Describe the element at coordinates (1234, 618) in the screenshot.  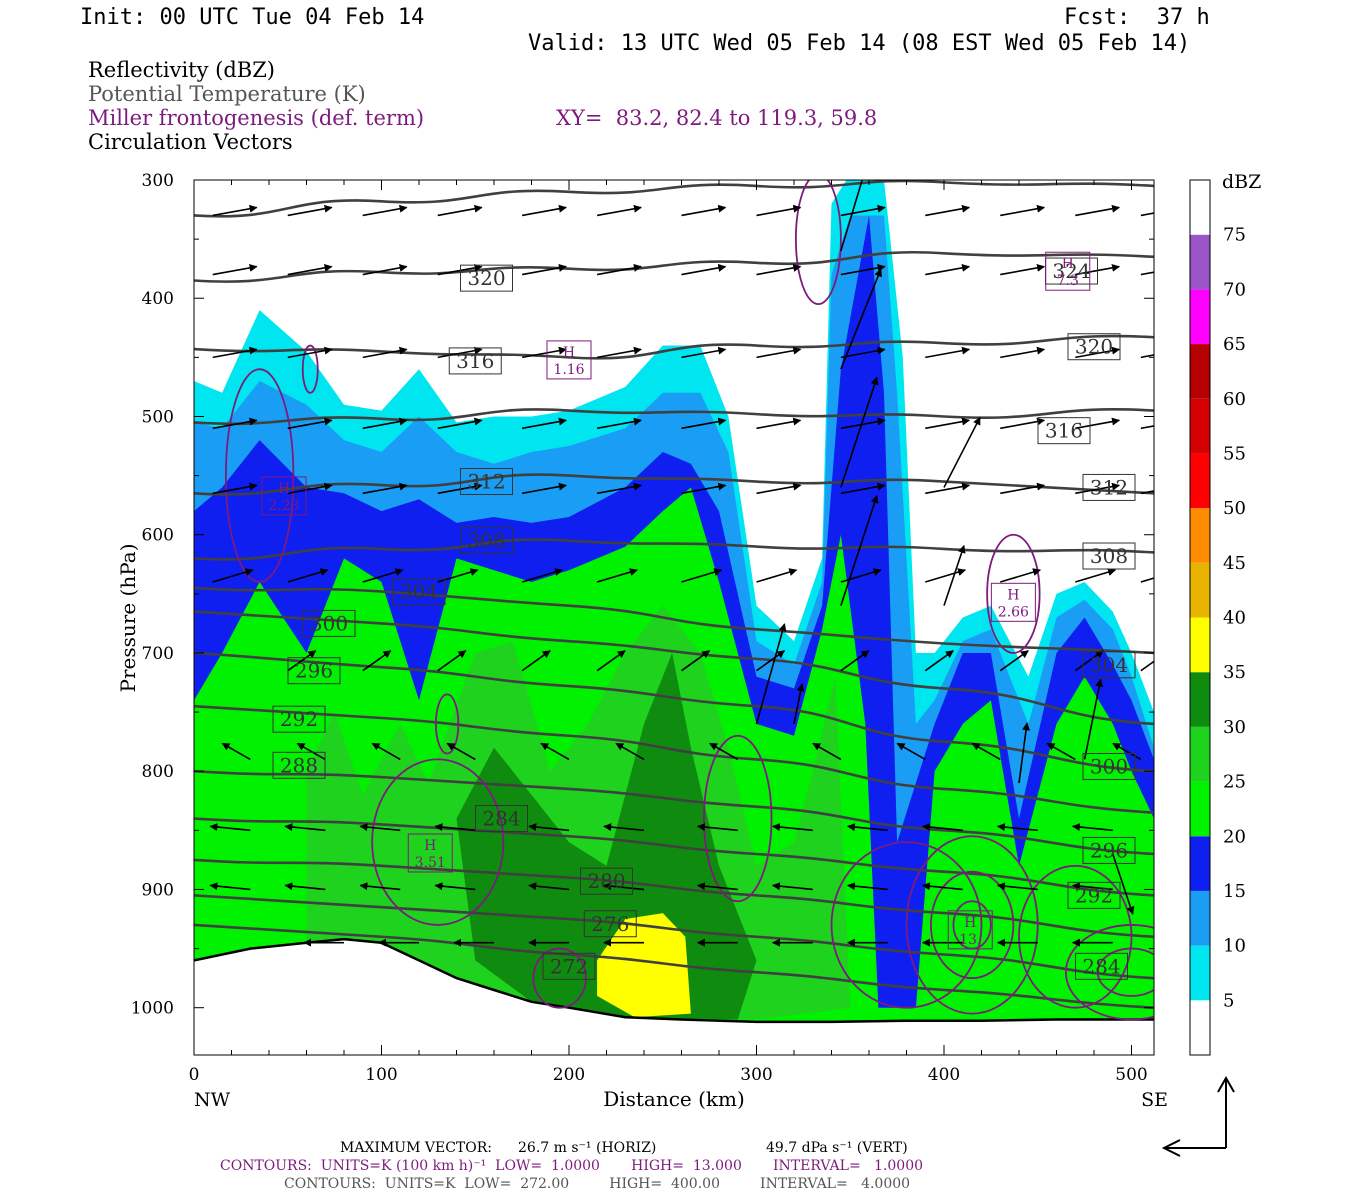
I see `colorbar-label-40: 40` at that location.